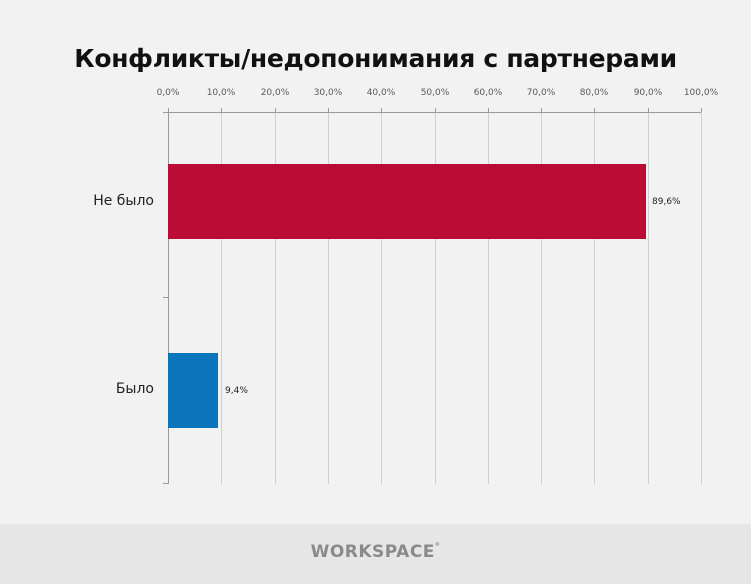 This screenshot has height=584, width=751. I want to click on y-axis-line, so click(168, 298).